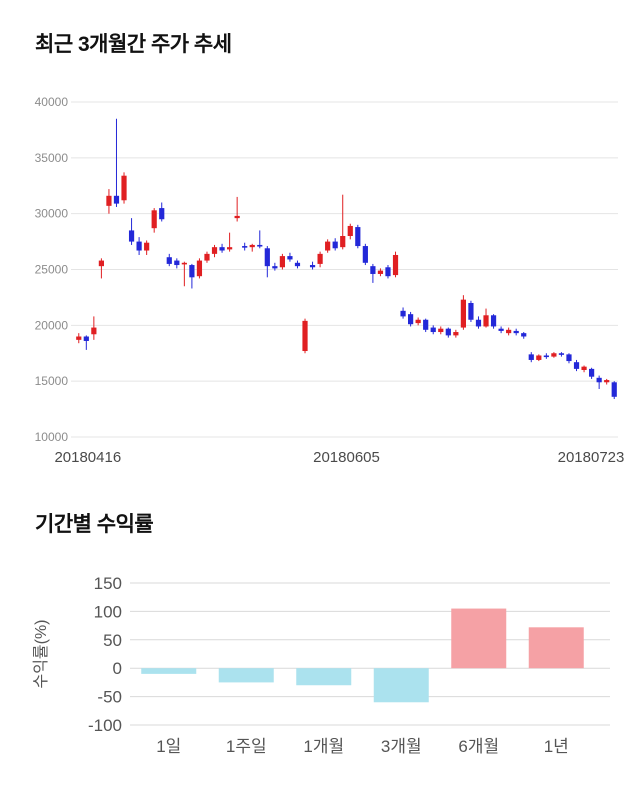  What do you see at coordinates (246, 746) in the screenshot?
I see `category-label: 1주일` at bounding box center [246, 746].